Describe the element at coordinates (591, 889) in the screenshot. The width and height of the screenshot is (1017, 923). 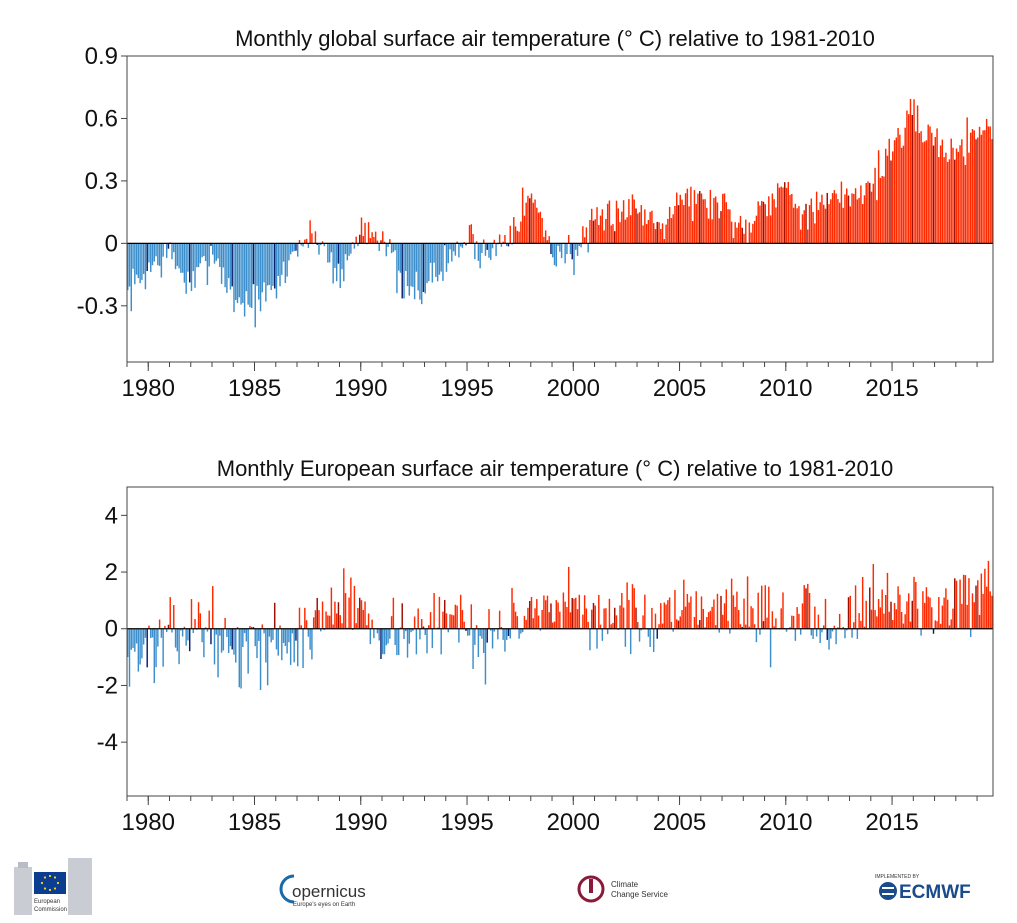
I see `c3s-thermometer-icon` at that location.